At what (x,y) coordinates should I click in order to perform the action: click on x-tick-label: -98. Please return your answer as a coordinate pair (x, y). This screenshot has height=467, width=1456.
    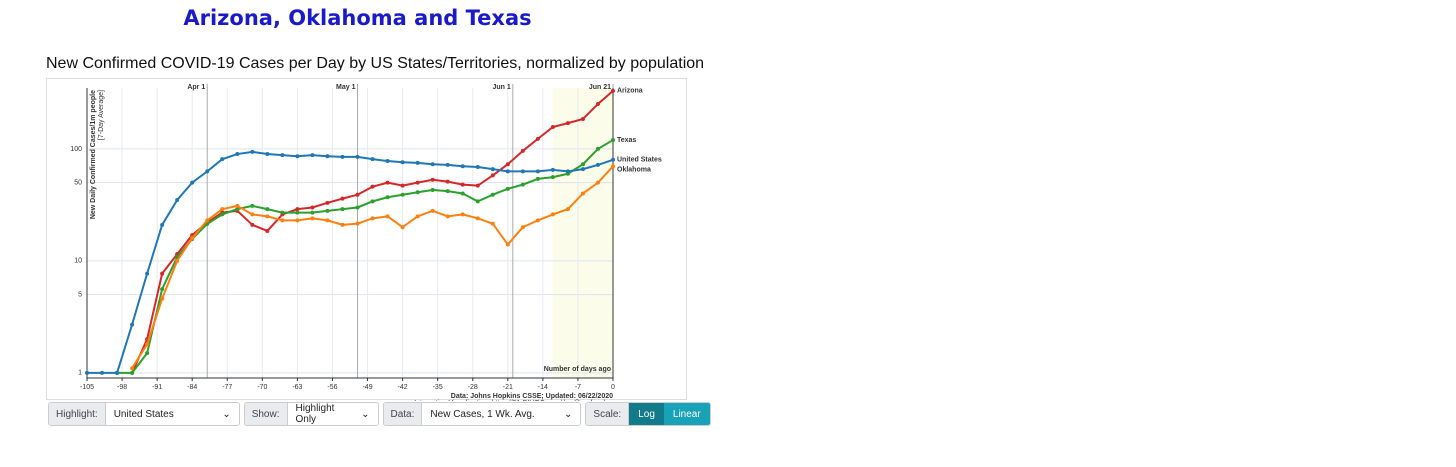
    Looking at the image, I should click on (122, 387).